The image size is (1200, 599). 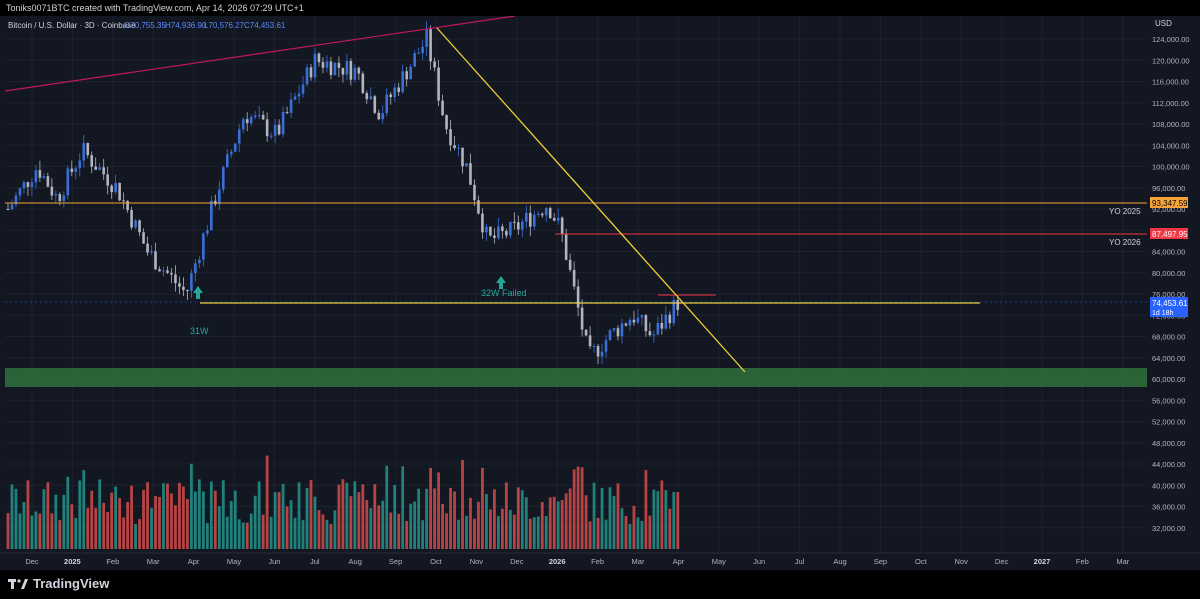 I want to click on time-tick-label: Nov, so click(x=477, y=561).